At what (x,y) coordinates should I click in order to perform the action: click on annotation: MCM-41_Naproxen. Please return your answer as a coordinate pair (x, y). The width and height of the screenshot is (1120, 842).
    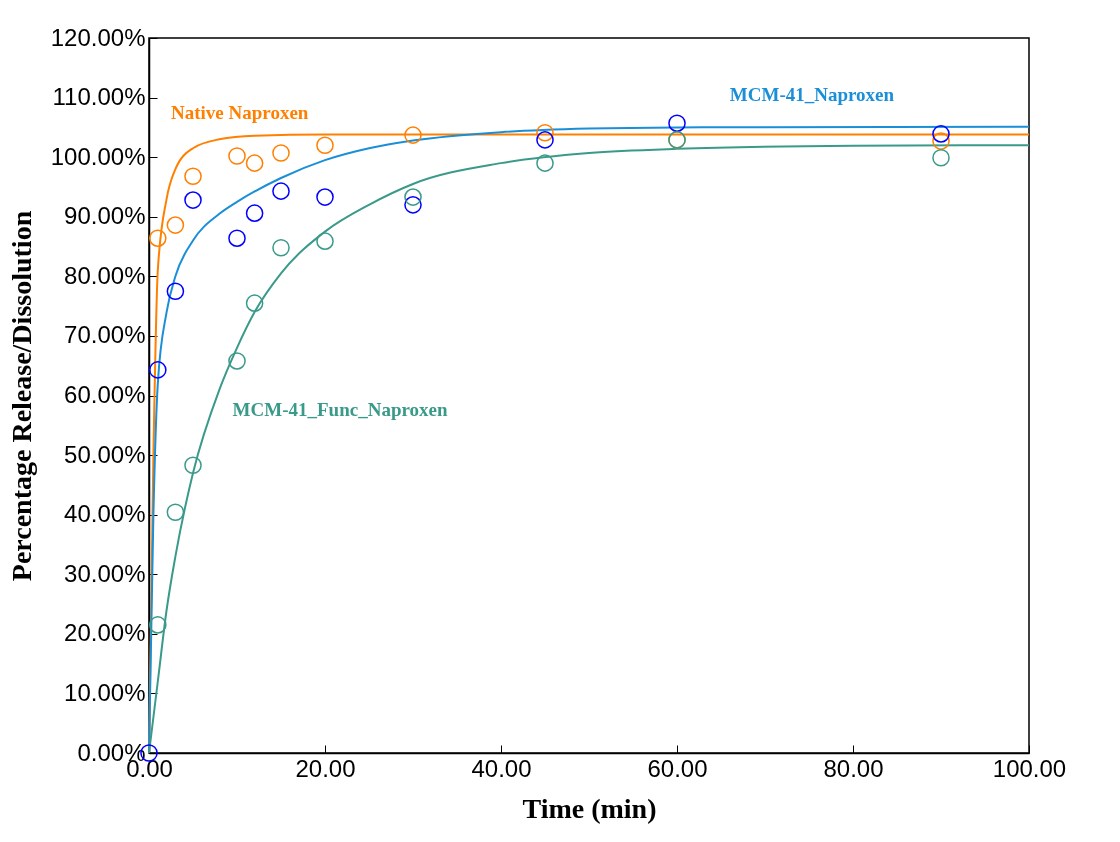
    Looking at the image, I should click on (812, 95).